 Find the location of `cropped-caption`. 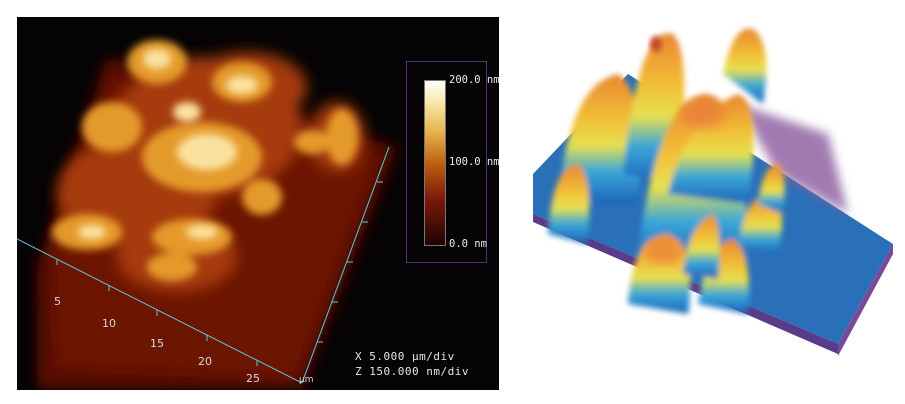

cropped-caption is located at coordinates (452, 397).